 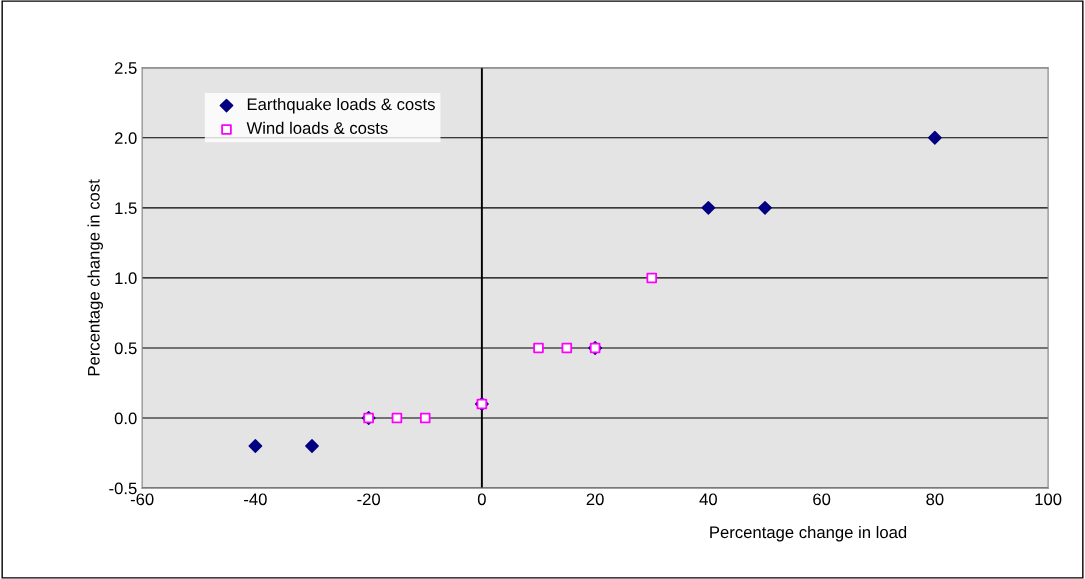 What do you see at coordinates (369, 499) in the screenshot?
I see `x-tick-label: -20` at bounding box center [369, 499].